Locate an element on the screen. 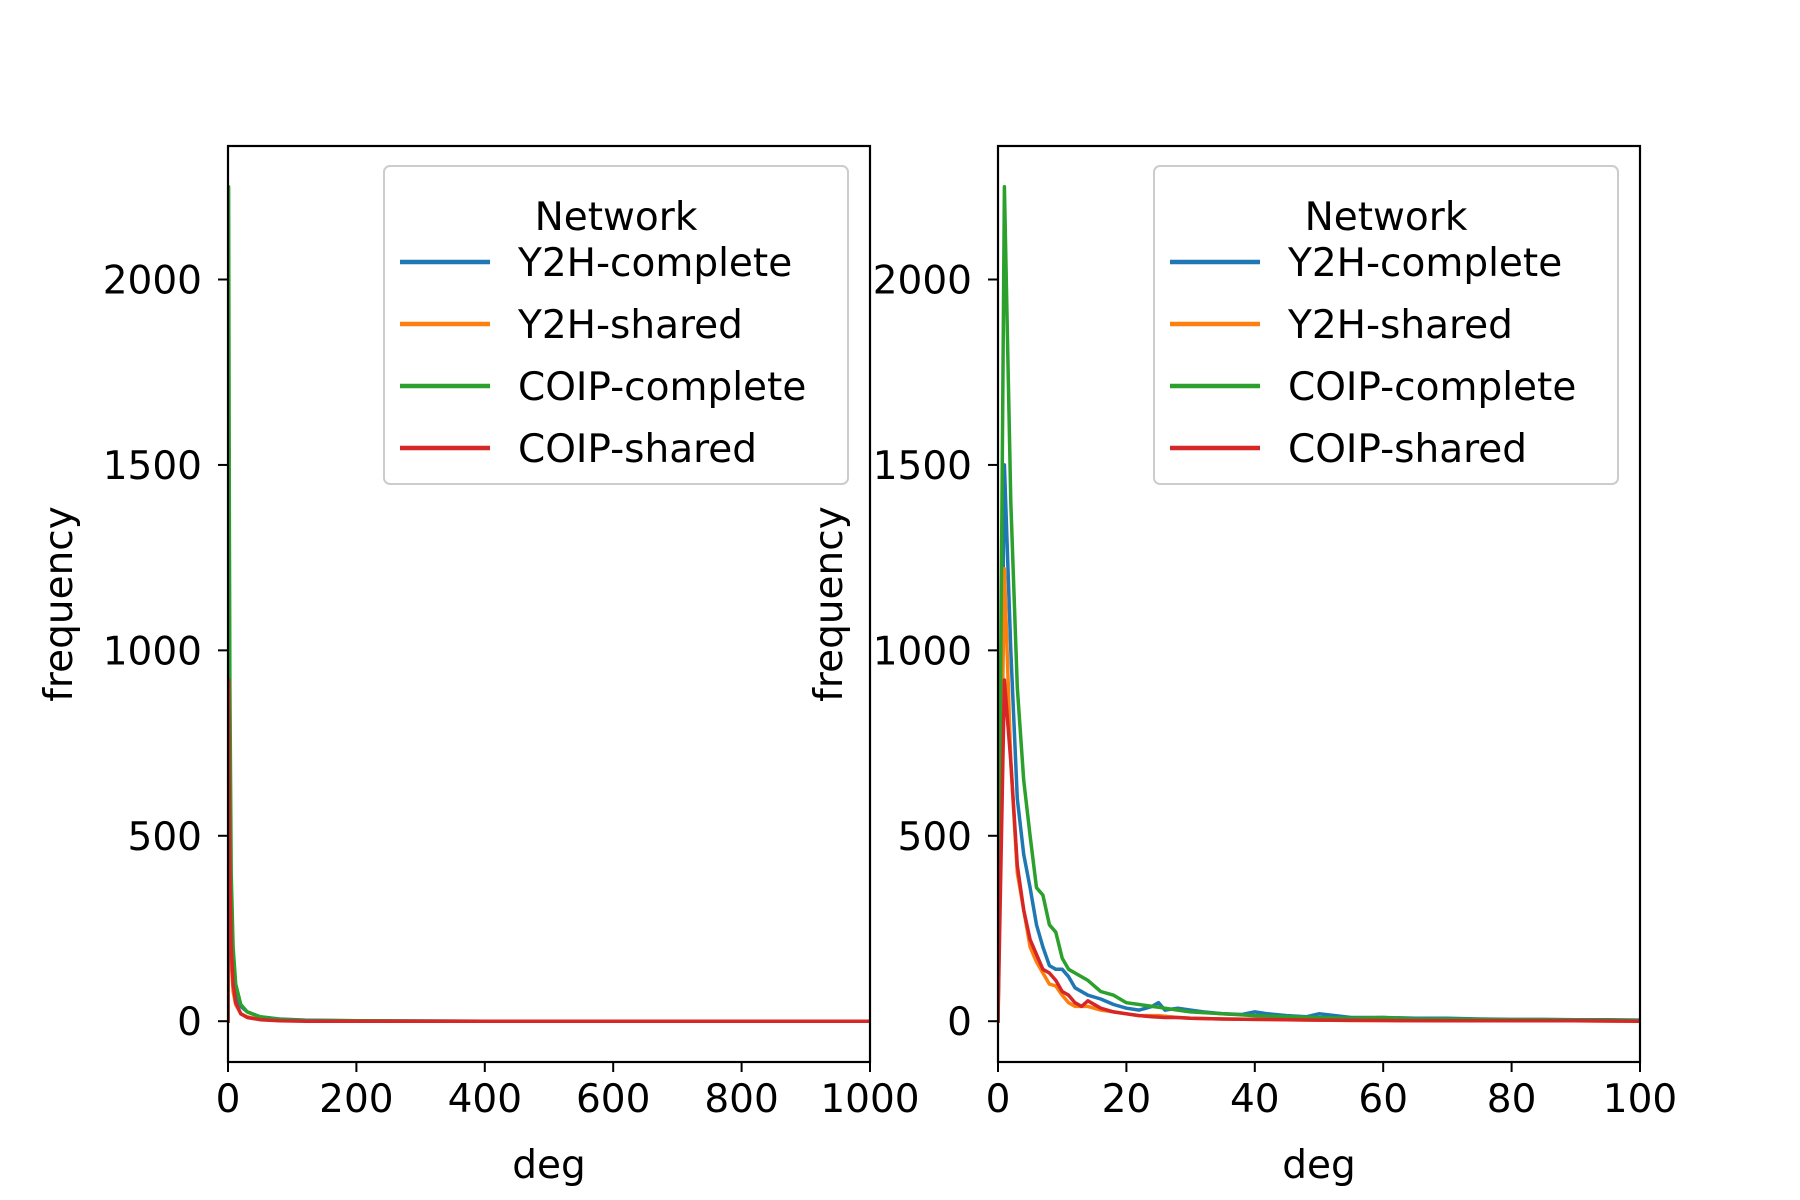 The image size is (1800, 1200). x-tick-label: 800 is located at coordinates (741, 1099).